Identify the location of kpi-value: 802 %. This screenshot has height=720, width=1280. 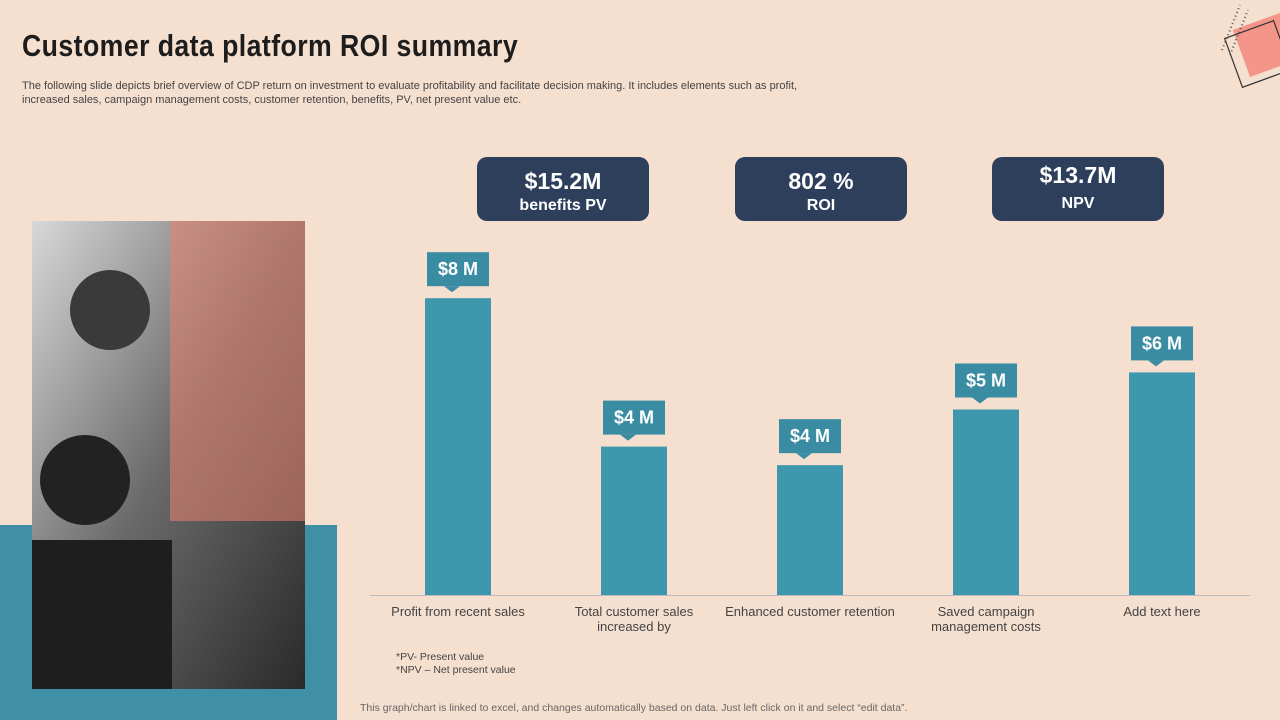
(821, 181).